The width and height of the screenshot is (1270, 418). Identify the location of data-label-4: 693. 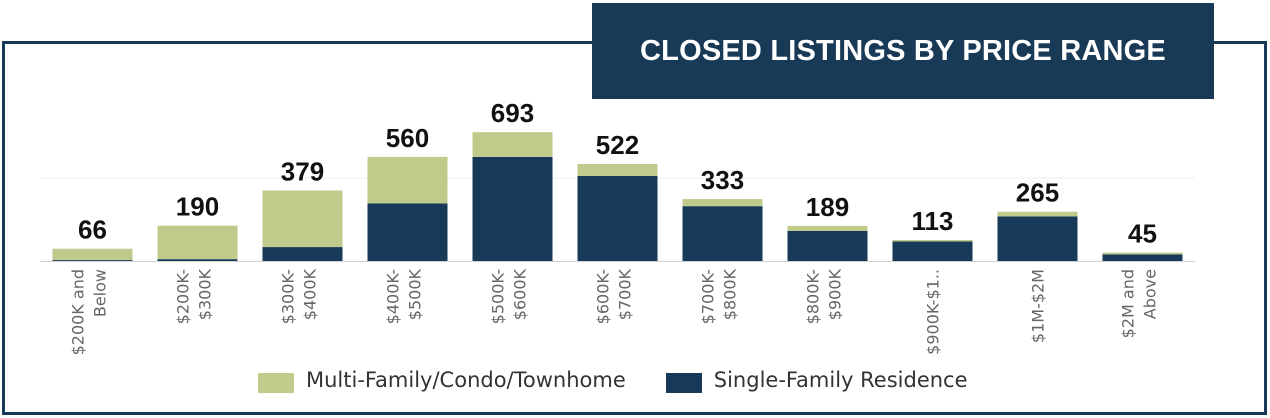
(512, 113).